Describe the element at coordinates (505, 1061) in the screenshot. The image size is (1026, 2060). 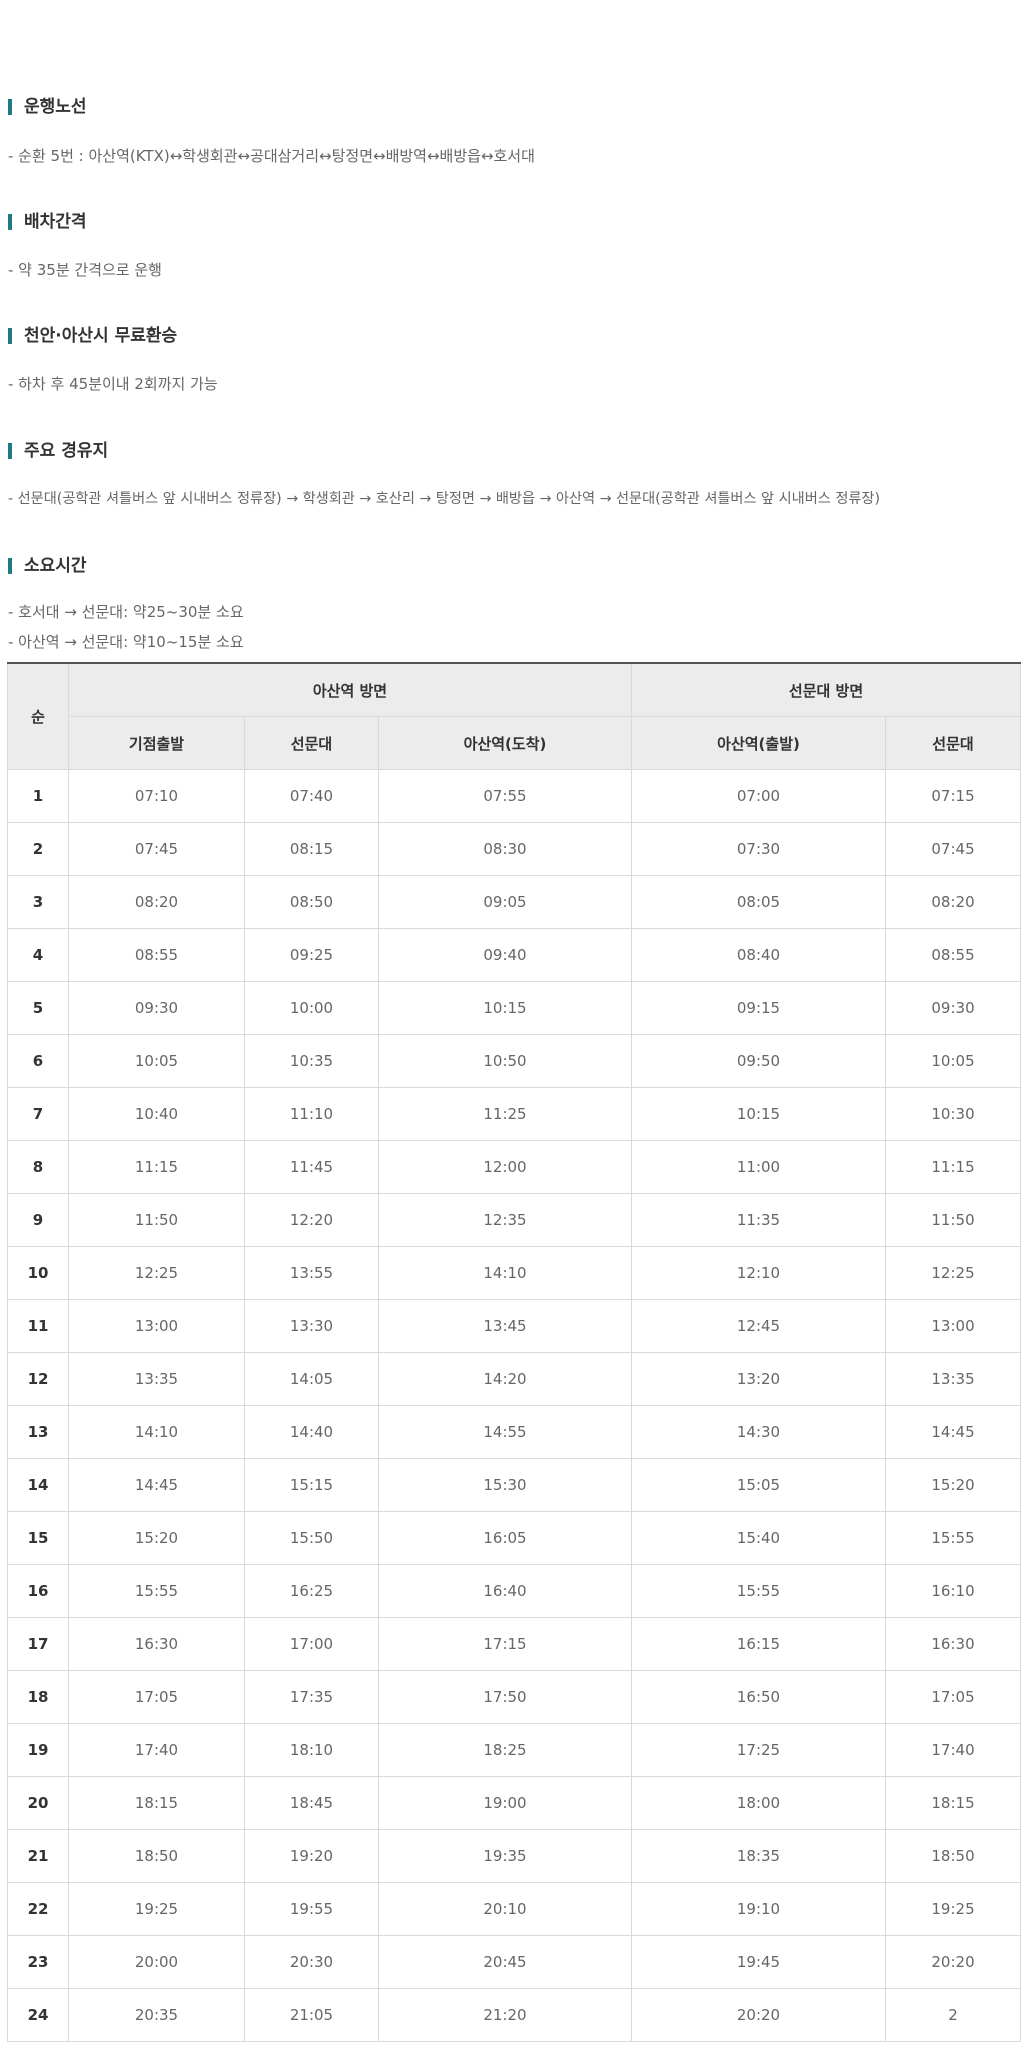
I see `time-cell: 10:50` at that location.